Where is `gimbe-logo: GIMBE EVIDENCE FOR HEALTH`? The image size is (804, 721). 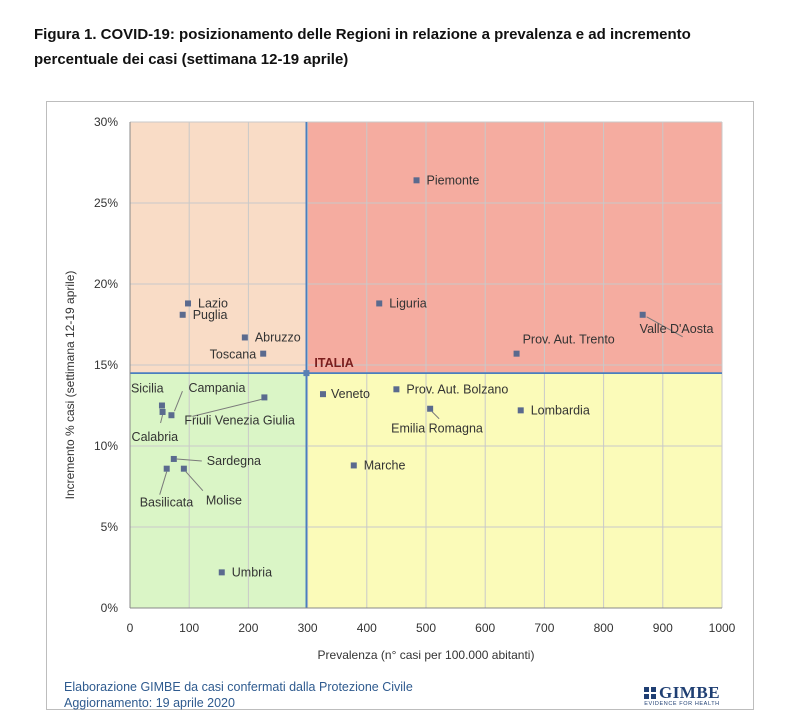
gimbe-logo: GIMBE EVIDENCE FOR HEALTH is located at coordinates (682, 696).